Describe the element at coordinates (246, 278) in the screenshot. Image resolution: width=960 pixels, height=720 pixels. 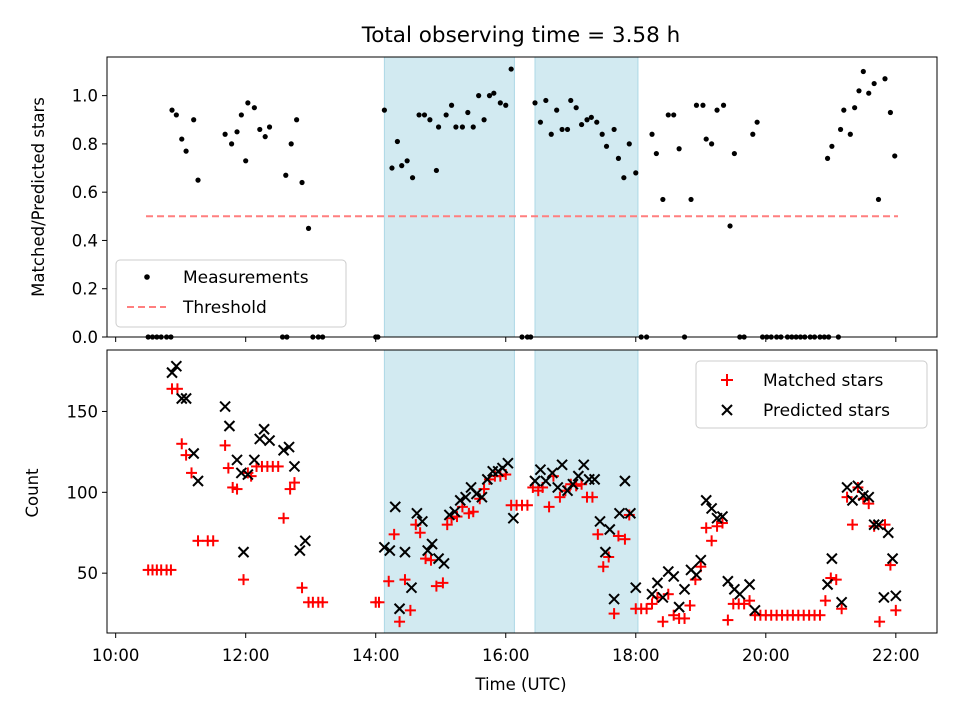
I see `legend-measurements-label: Measurements` at that location.